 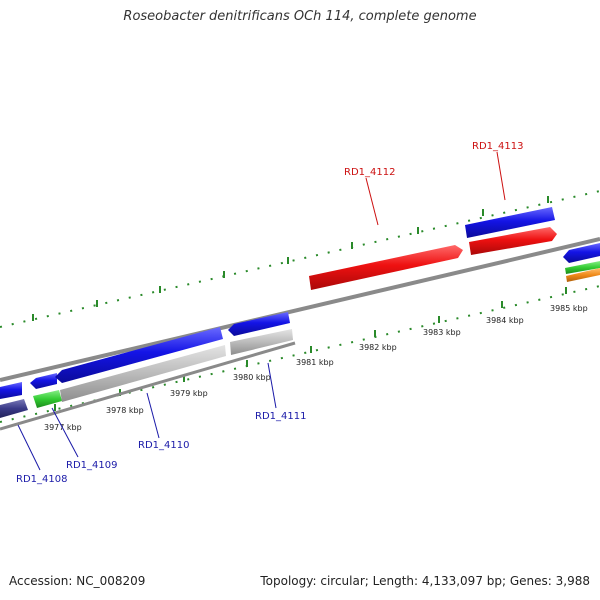 I want to click on gene-partial-left-blue, so click(x=11, y=390).